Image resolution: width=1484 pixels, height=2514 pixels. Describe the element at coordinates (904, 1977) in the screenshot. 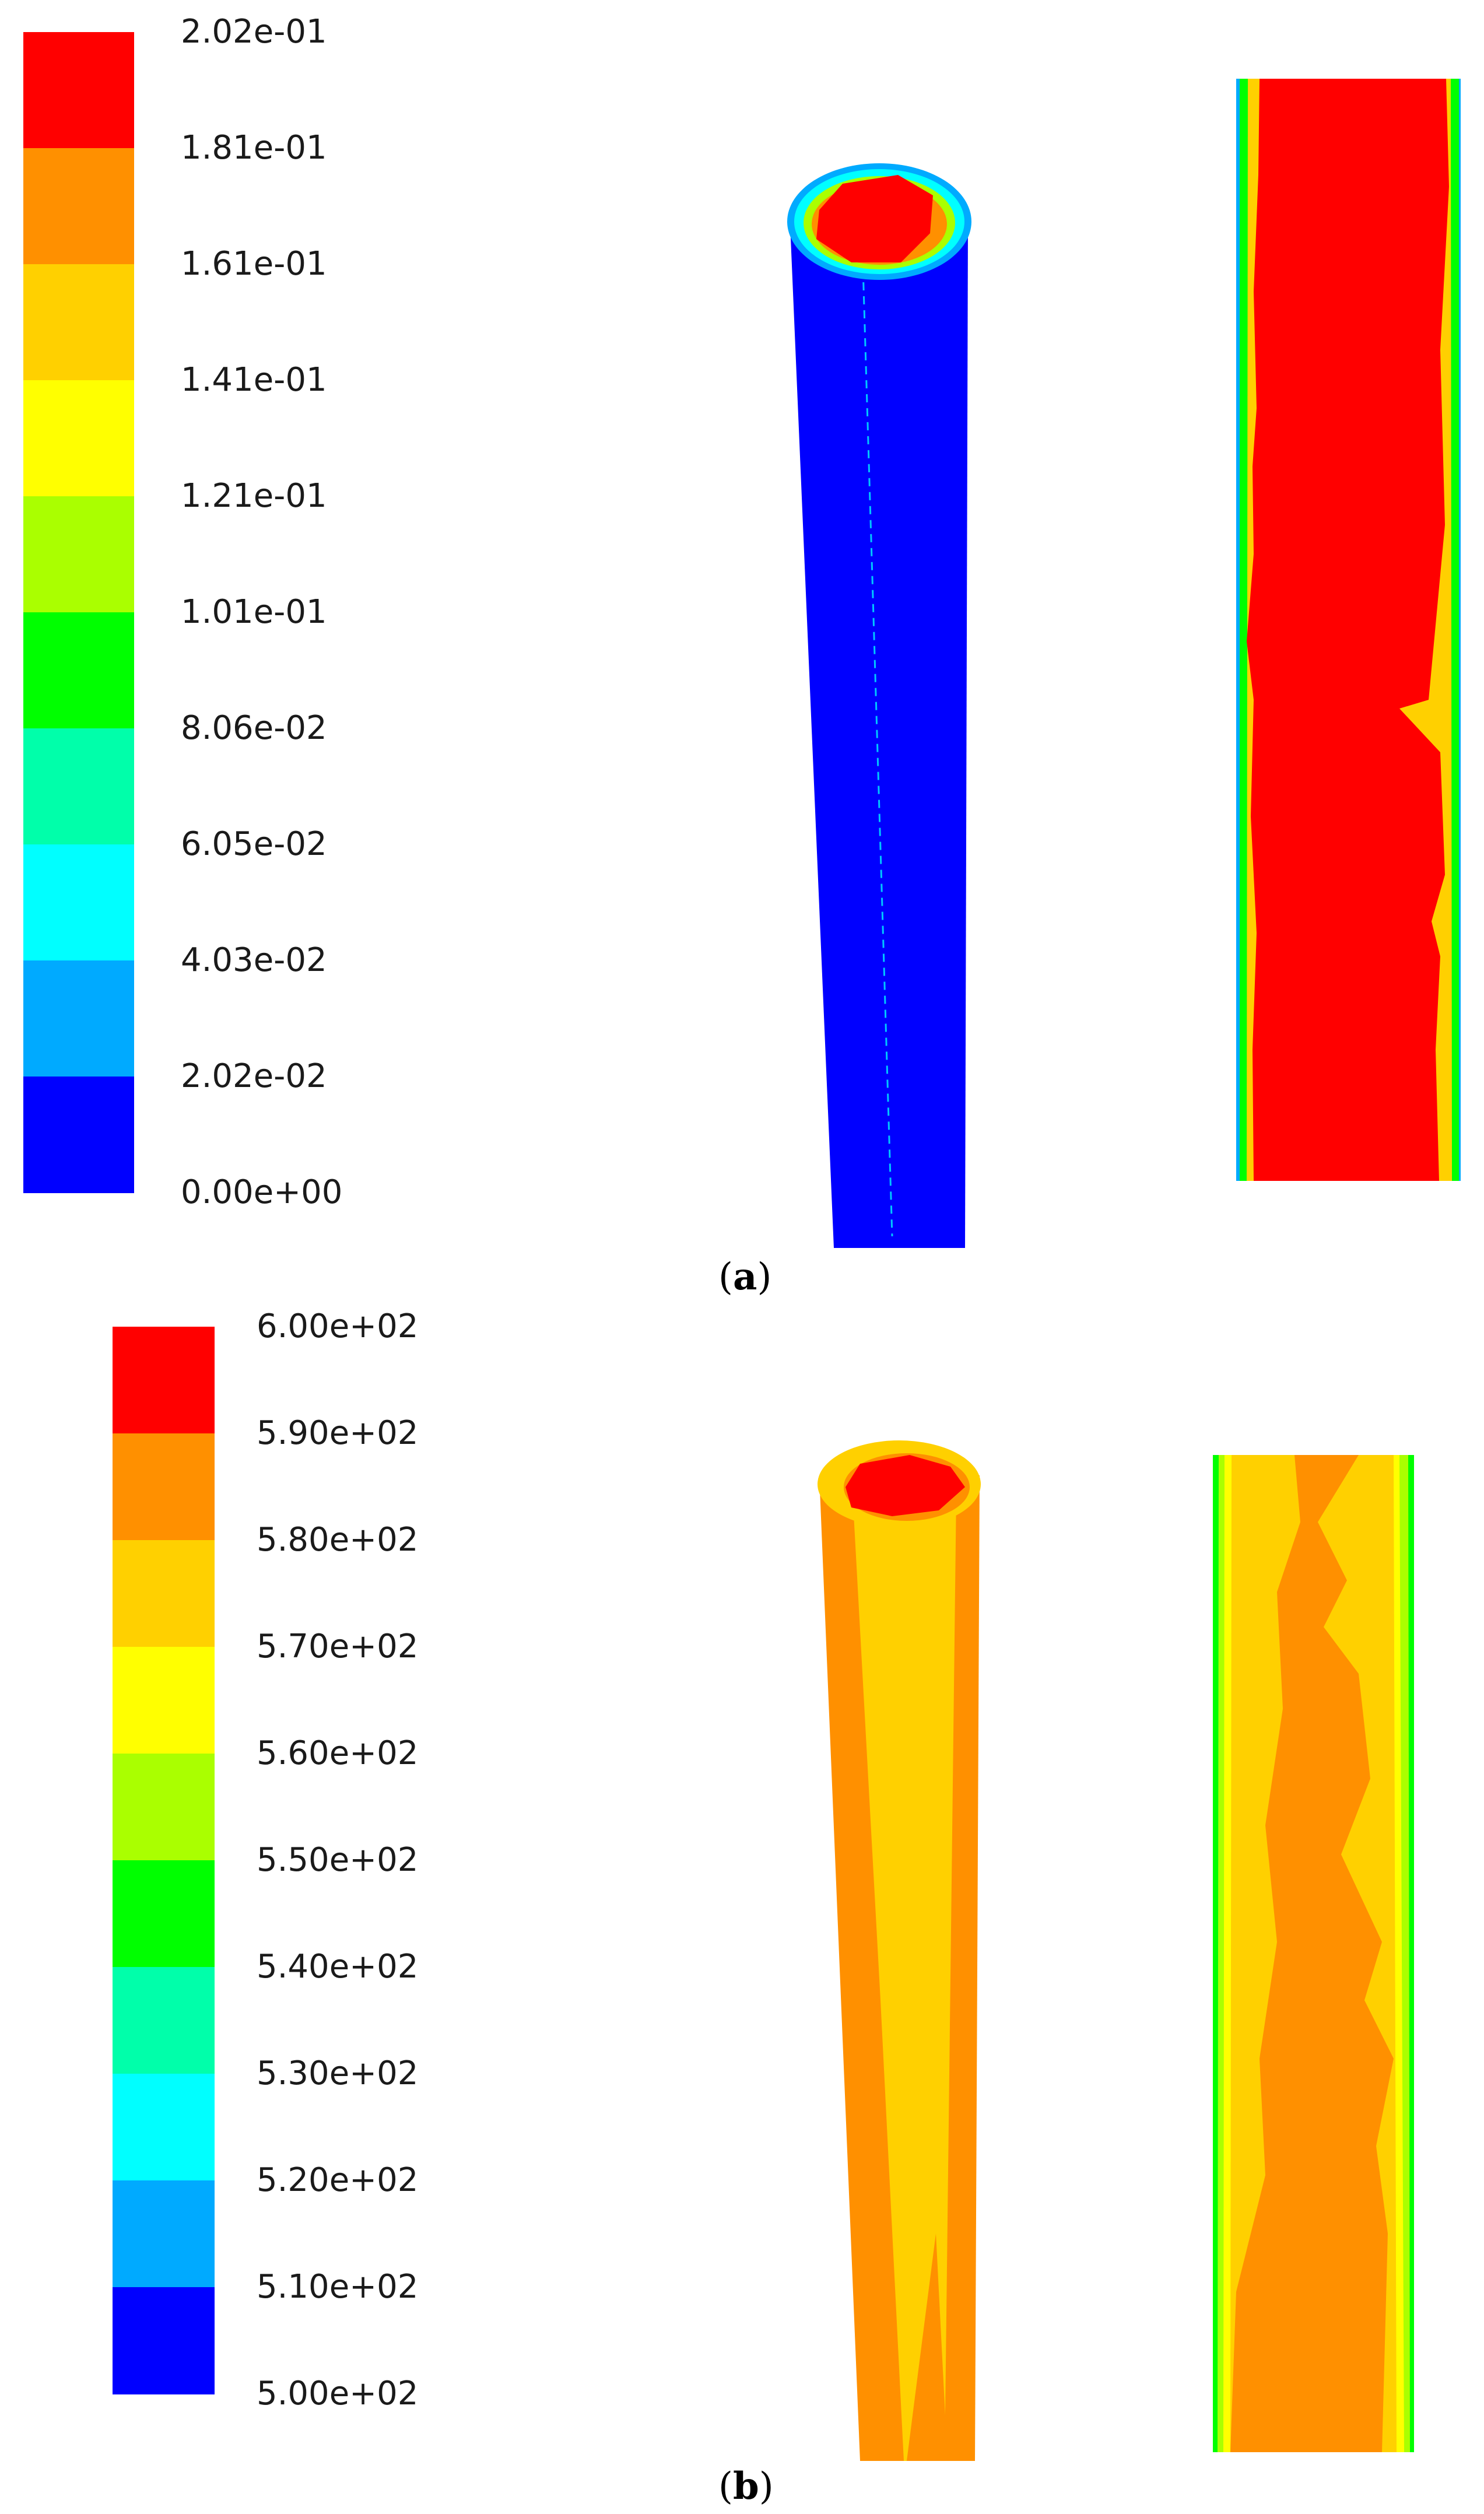

I see `tube-3d-face-b` at that location.